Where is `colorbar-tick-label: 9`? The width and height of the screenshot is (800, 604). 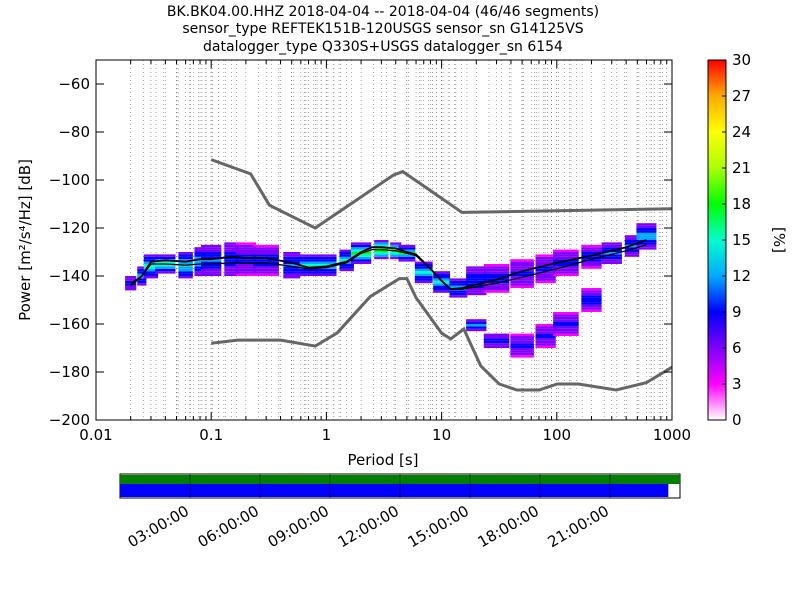 colorbar-tick-label: 9 is located at coordinates (737, 312).